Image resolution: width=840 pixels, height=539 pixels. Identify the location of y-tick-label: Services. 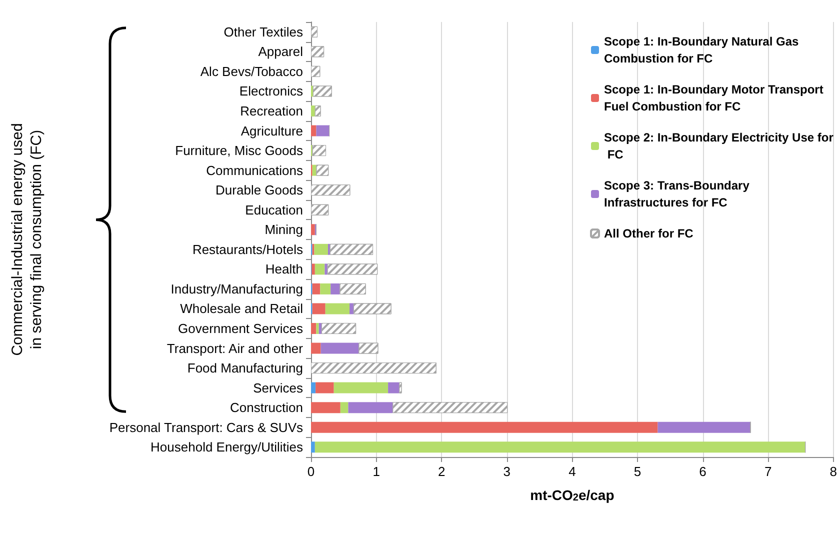
(278, 388).